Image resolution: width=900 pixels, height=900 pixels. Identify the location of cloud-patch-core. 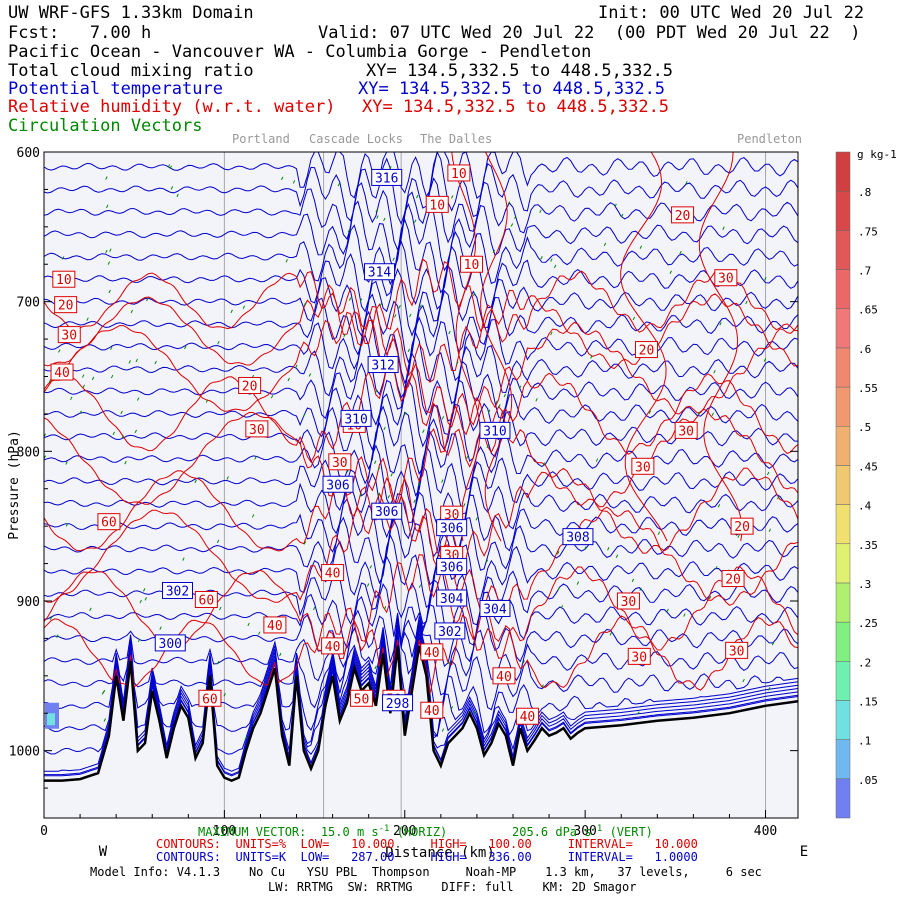
(51, 719).